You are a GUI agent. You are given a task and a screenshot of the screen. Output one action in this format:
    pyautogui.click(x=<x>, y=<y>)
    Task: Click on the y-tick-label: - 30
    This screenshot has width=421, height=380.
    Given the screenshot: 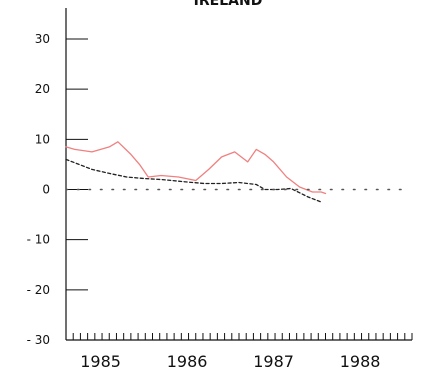 What is the action you would take?
    pyautogui.click(x=38, y=340)
    